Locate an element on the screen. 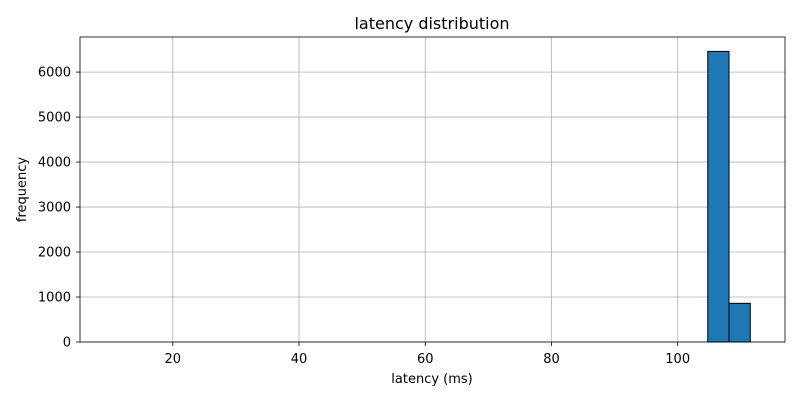 Image resolution: width=800 pixels, height=400 pixels. y-axis: 0 1000 2000 3000 4000 5000 6000 is located at coordinates (59, 208).